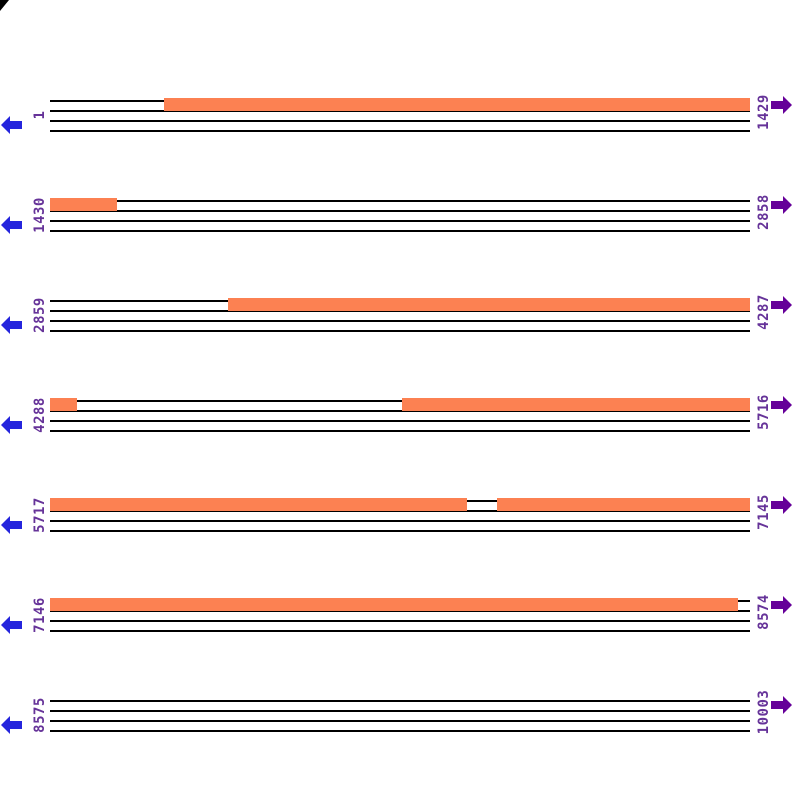 Image resolution: width=800 pixels, height=800 pixels. What do you see at coordinates (764, 512) in the screenshot?
I see `row-end-label-text: 7145` at bounding box center [764, 512].